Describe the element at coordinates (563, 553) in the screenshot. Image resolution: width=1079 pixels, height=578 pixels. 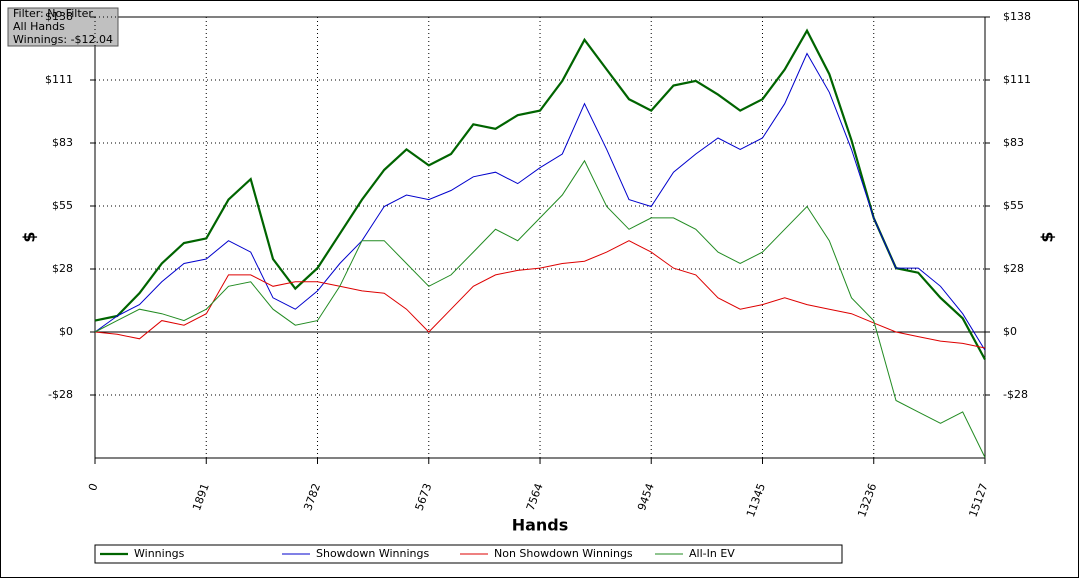
I see `legend-label: Non Showdown Winnings` at that location.